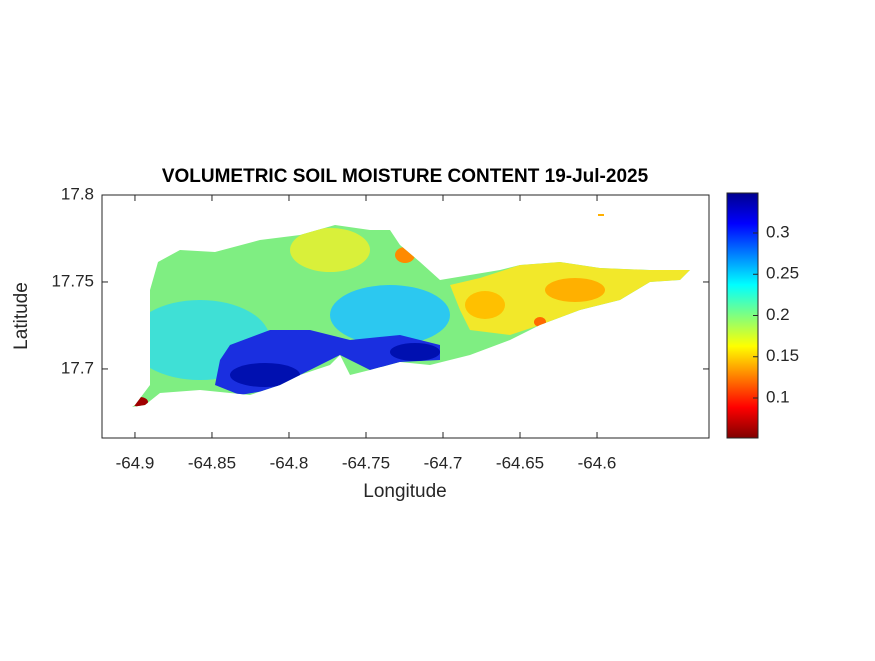 The height and width of the screenshot is (661, 875). Describe the element at coordinates (404, 491) in the screenshot. I see `x-axis-label: Longitude` at that location.